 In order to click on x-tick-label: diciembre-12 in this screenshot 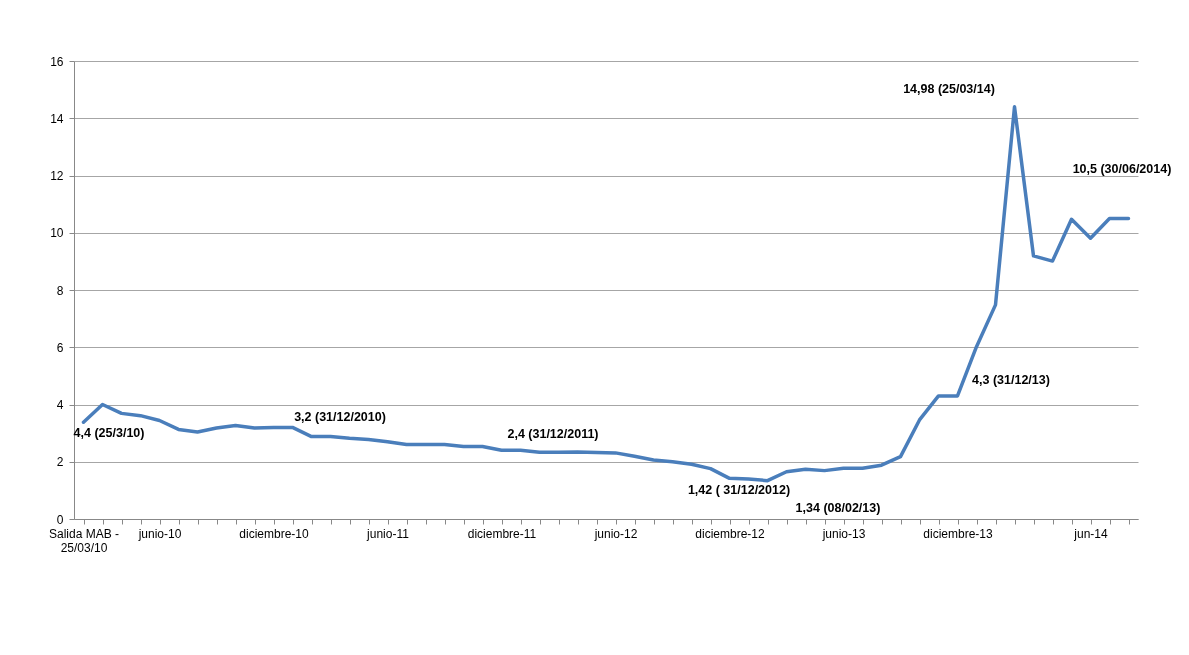, I will do `click(730, 533)`.